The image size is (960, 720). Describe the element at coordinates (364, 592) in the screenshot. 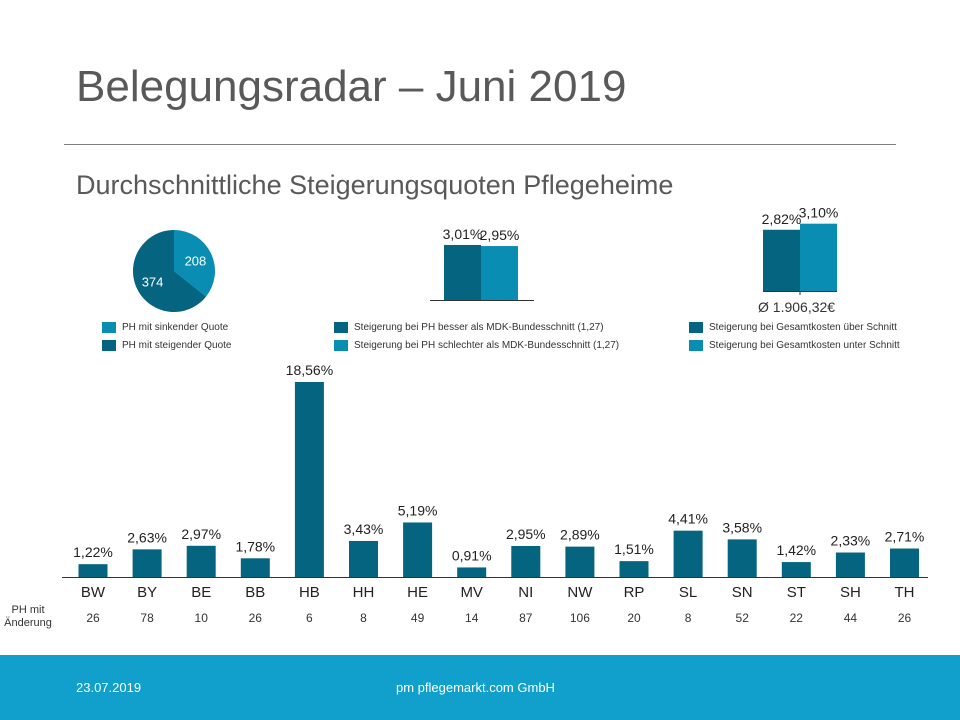

I see `category-tick-label: HH` at that location.